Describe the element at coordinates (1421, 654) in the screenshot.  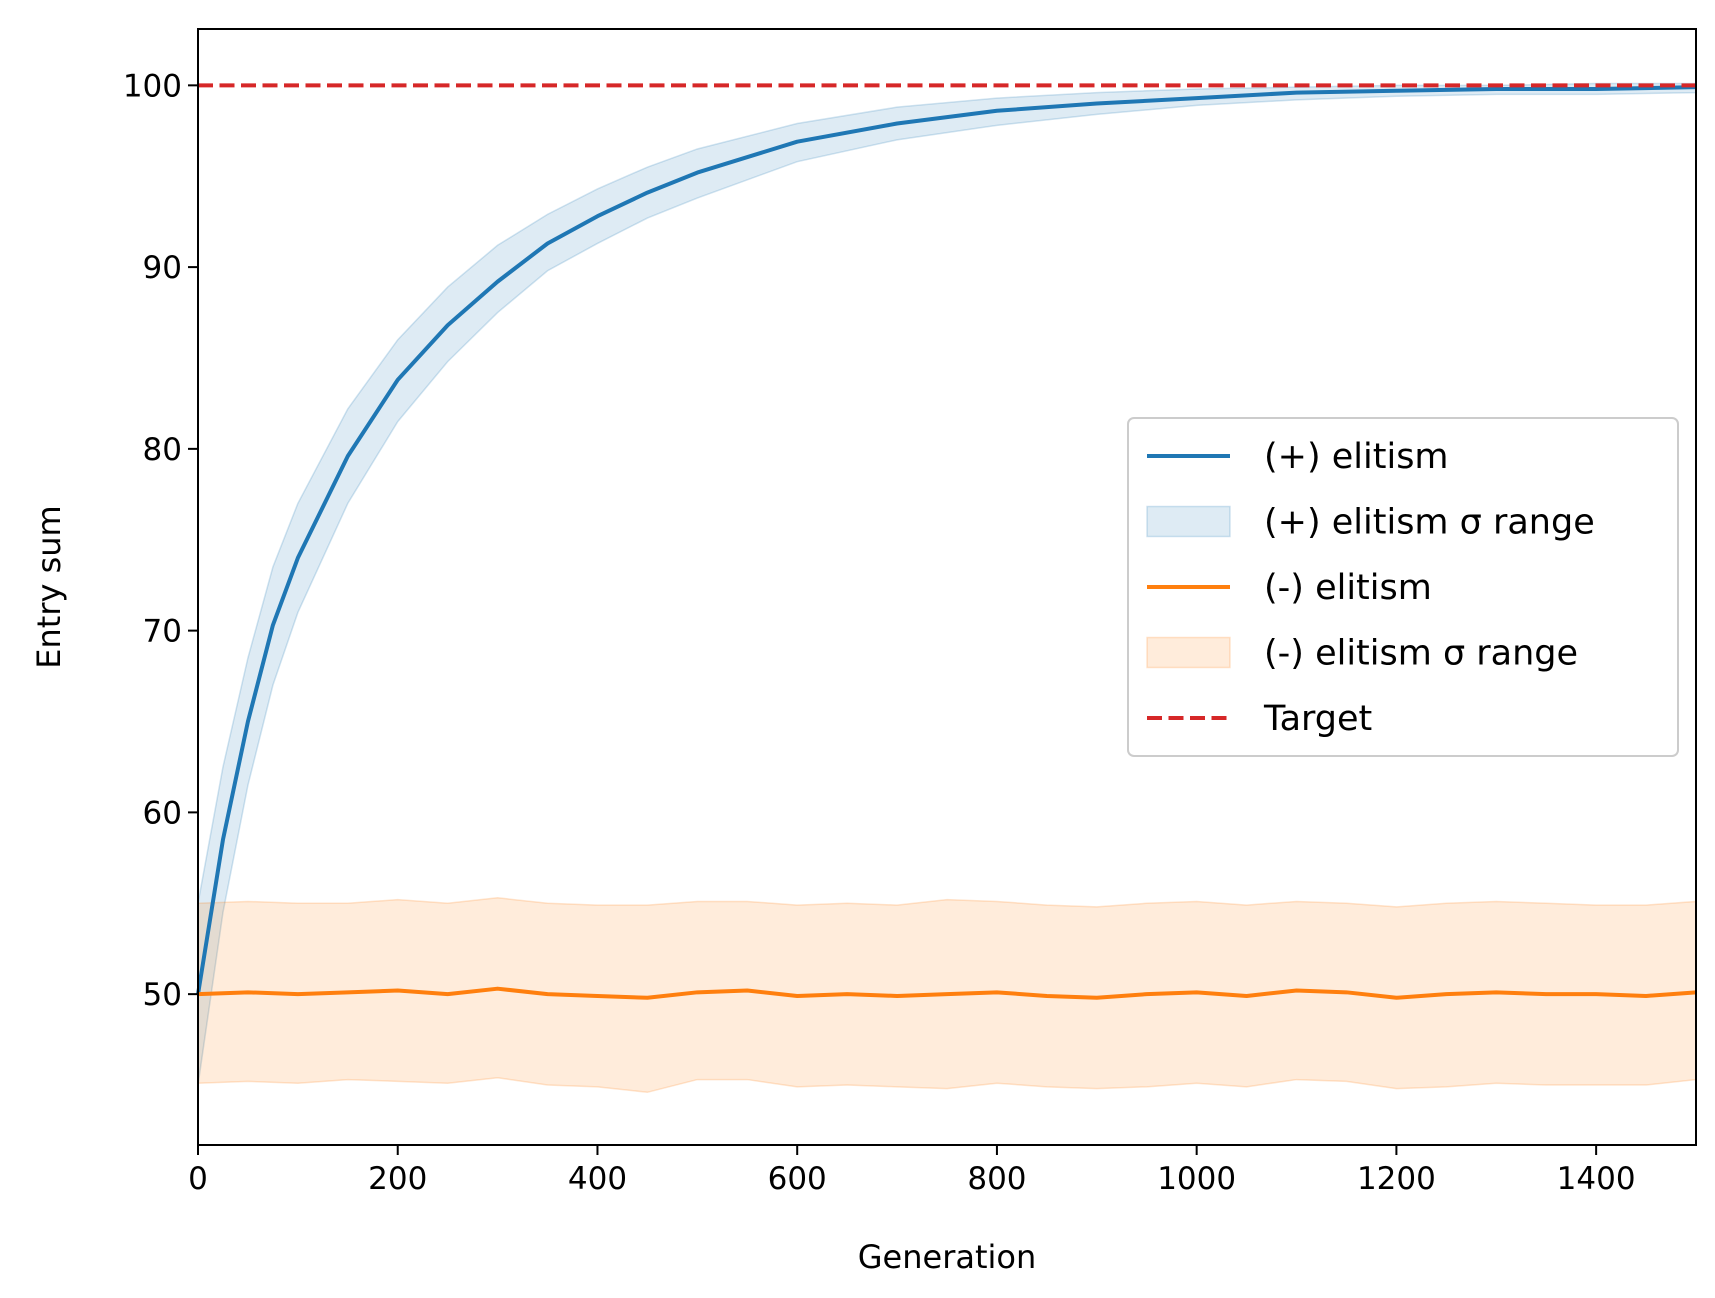
I see `legend-label-elitism-sigma-range: (-) elitism σ range` at that location.